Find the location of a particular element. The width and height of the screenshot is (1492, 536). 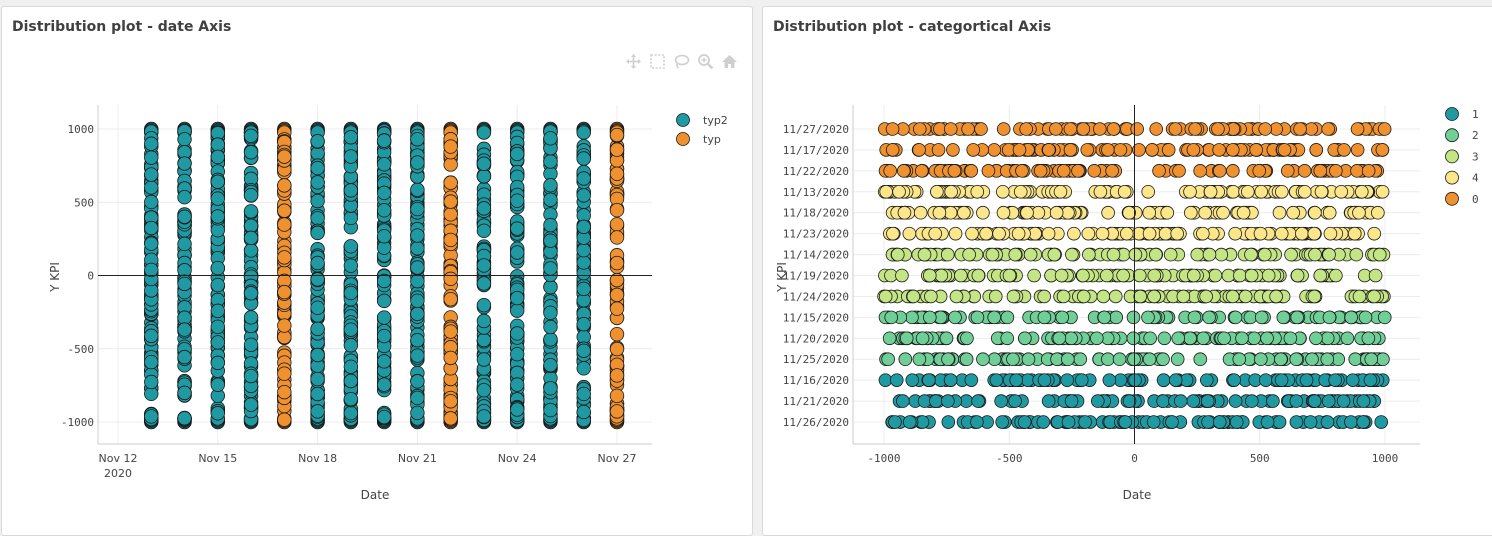

move-icon is located at coordinates (633, 61).